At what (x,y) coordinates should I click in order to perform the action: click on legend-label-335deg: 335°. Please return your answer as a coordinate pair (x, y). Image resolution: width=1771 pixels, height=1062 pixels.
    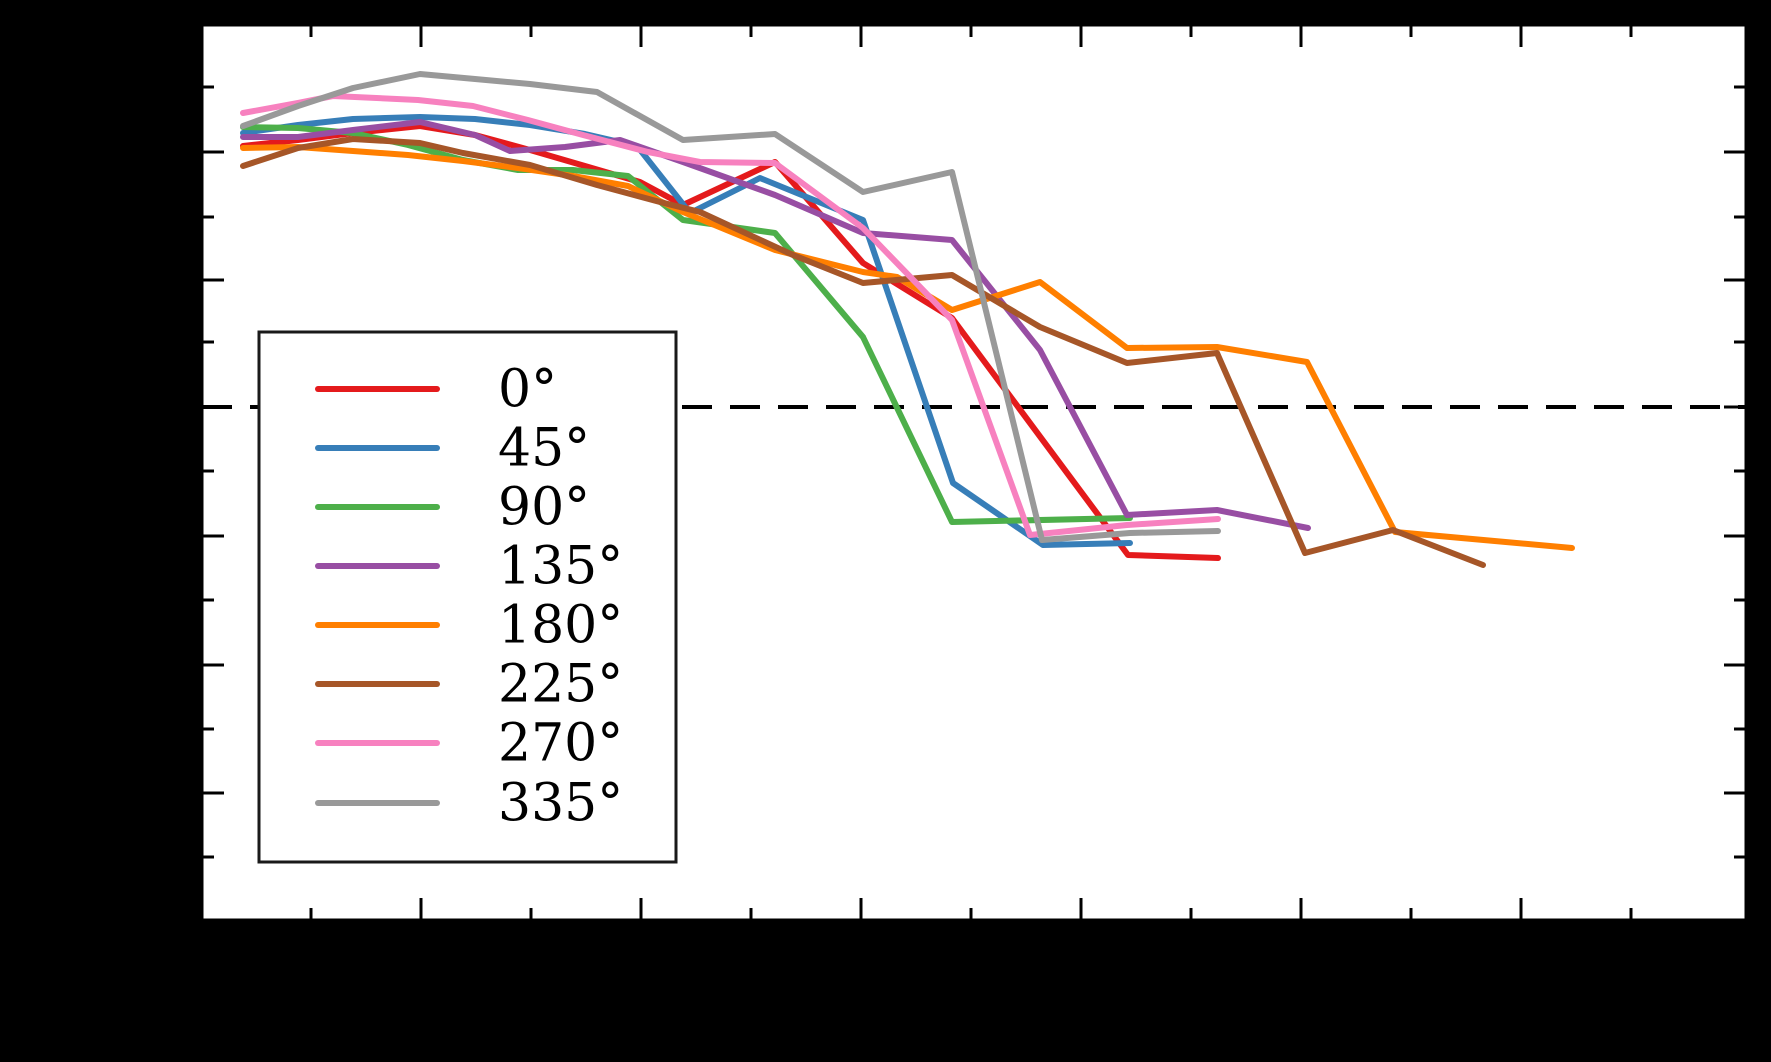
    Looking at the image, I should click on (560, 804).